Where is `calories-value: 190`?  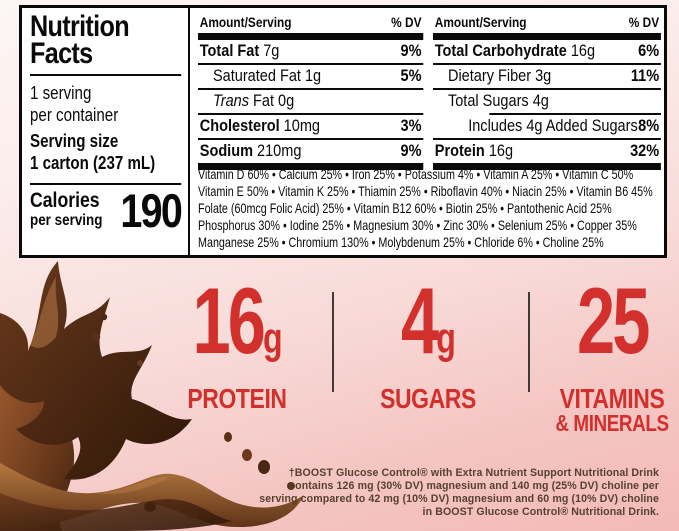
calories-value: 190 is located at coordinates (151, 210).